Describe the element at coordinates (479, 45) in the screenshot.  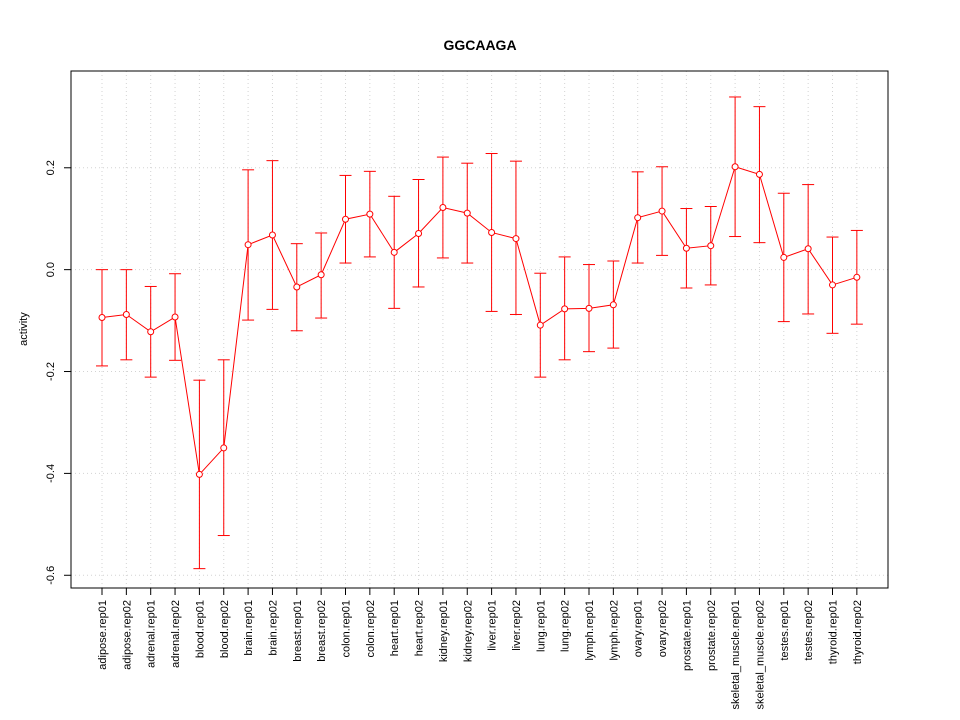
I see `chart-title: GGCAAGA` at that location.